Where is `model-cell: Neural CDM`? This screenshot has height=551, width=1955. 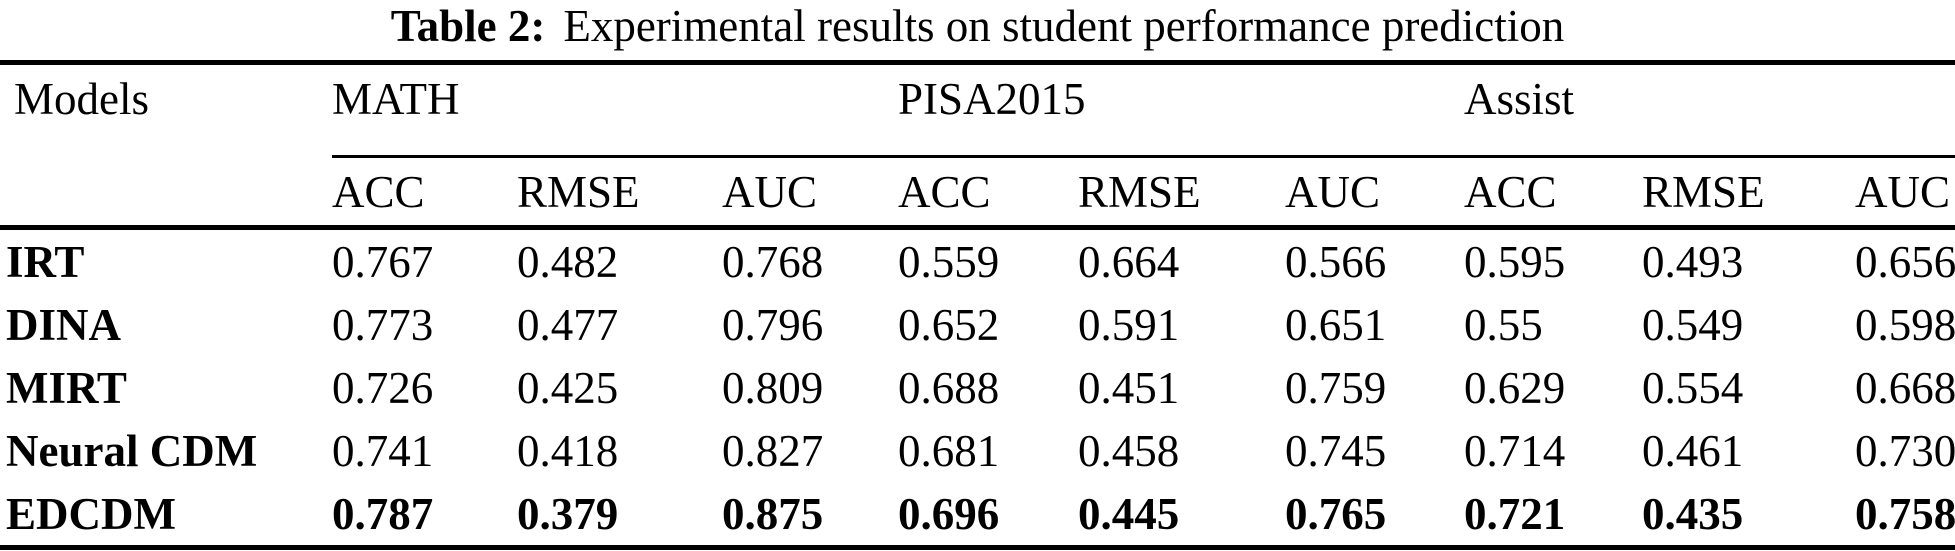 model-cell: Neural CDM is located at coordinates (132, 450).